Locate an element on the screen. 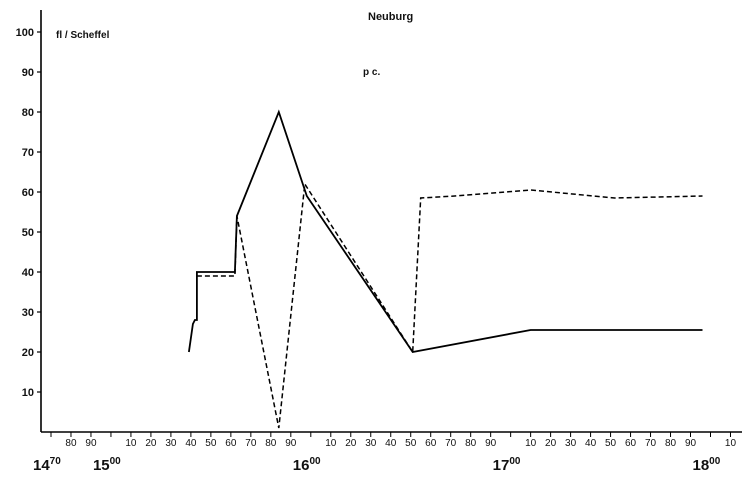 The height and width of the screenshot is (479, 747). y-tick-label: 50 is located at coordinates (28, 233).